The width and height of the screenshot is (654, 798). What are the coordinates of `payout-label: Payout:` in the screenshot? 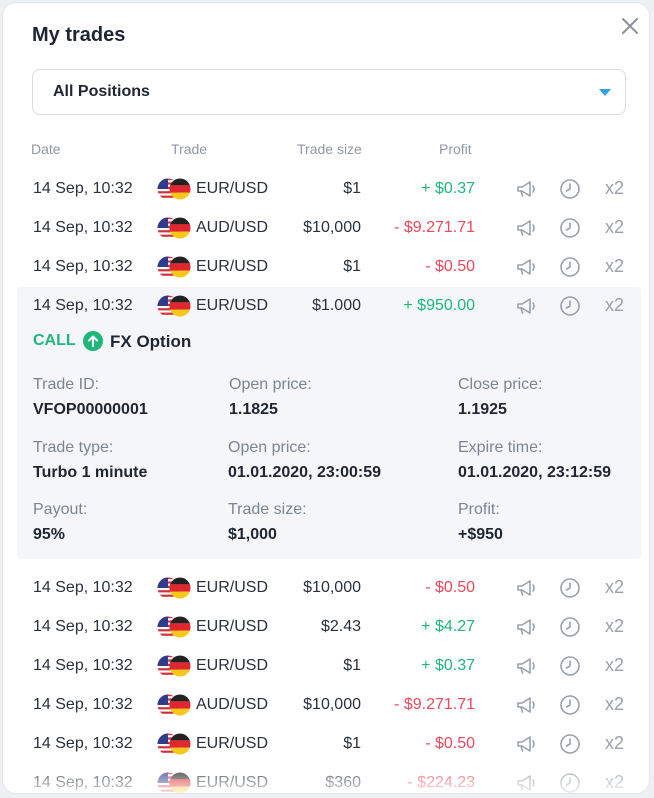 It's located at (60, 509).